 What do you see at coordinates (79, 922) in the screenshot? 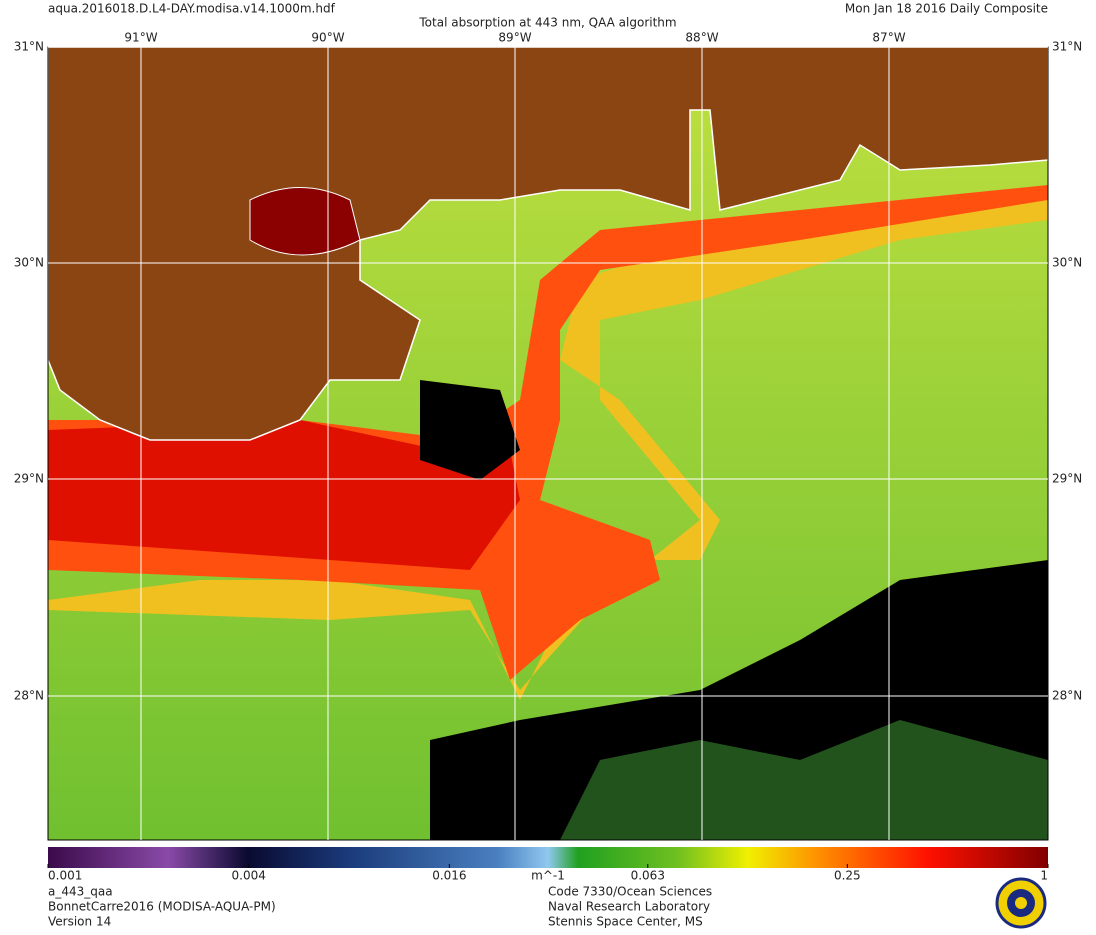
I see `footer-left: Version 14` at bounding box center [79, 922].